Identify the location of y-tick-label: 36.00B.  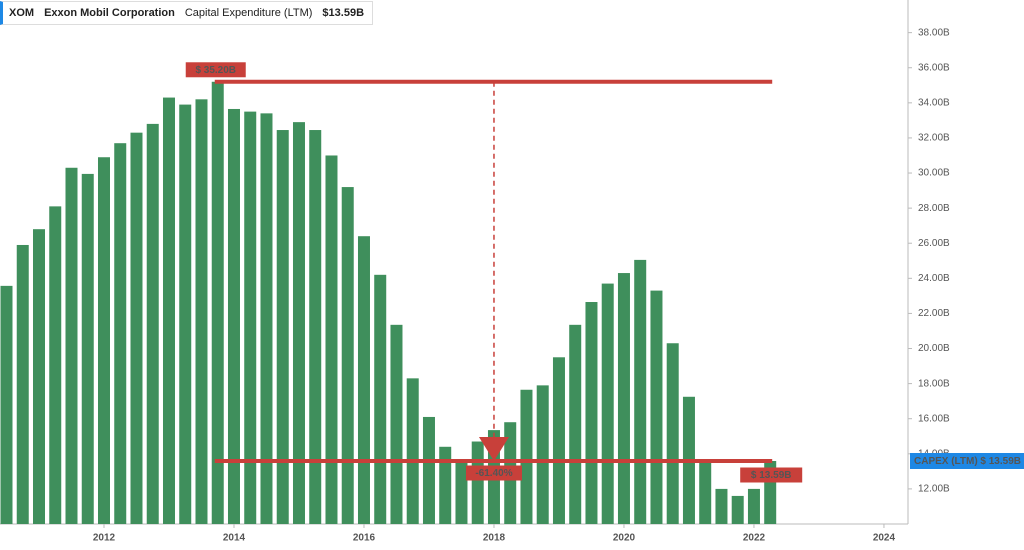
(934, 67).